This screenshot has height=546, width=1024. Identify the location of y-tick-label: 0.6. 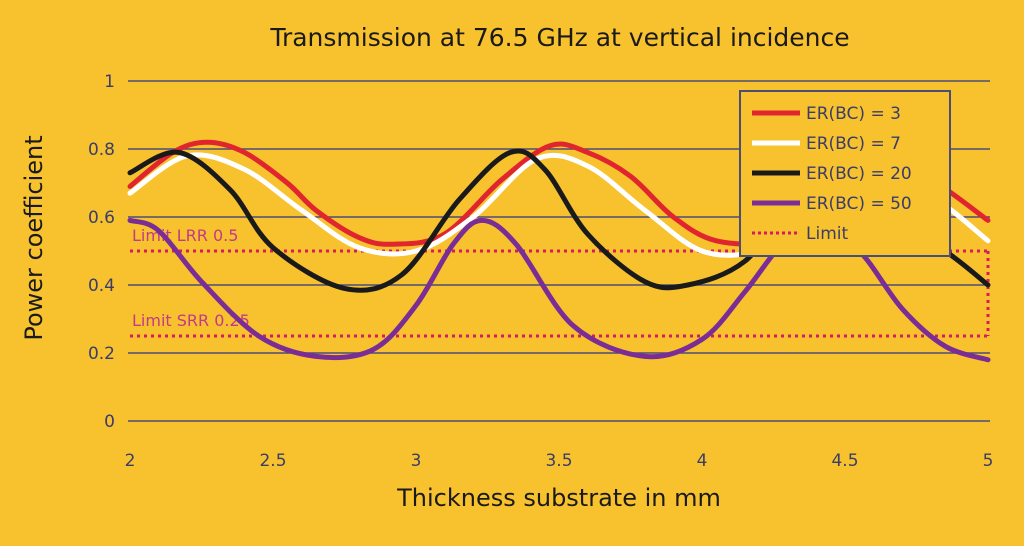
(101, 218).